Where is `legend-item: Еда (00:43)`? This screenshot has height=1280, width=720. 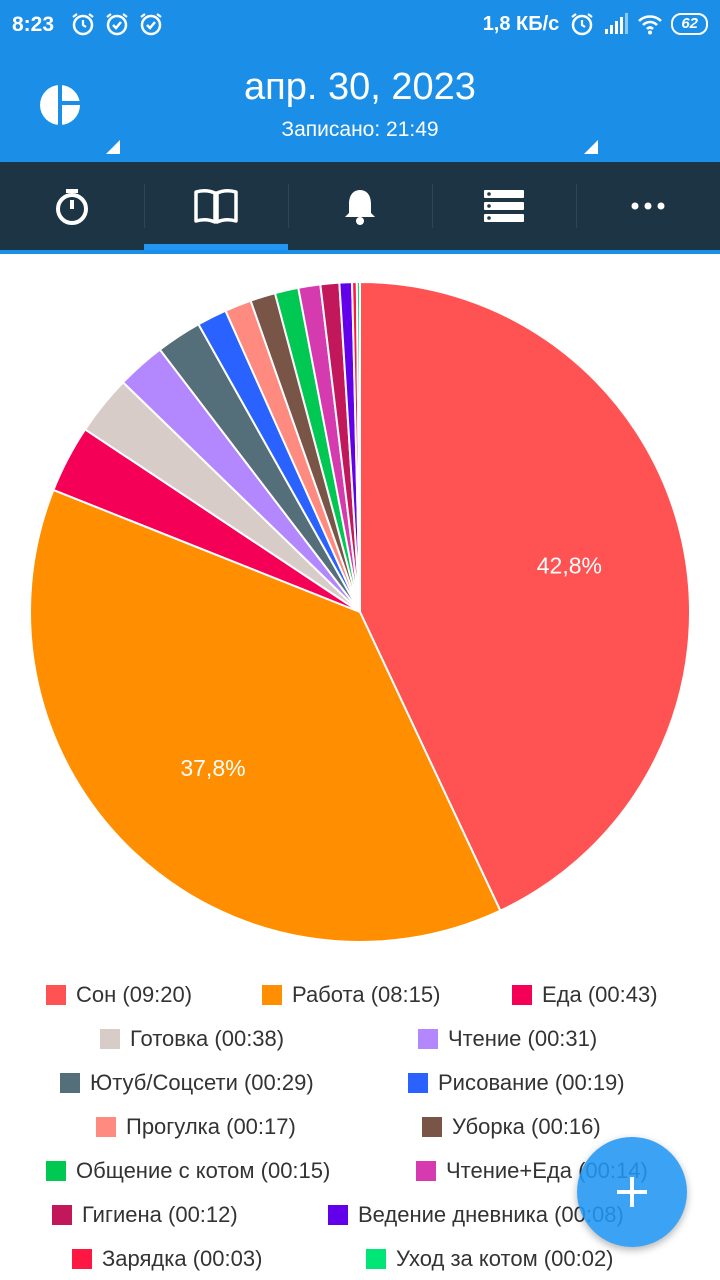
legend-item: Еда (00:43) is located at coordinates (585, 995).